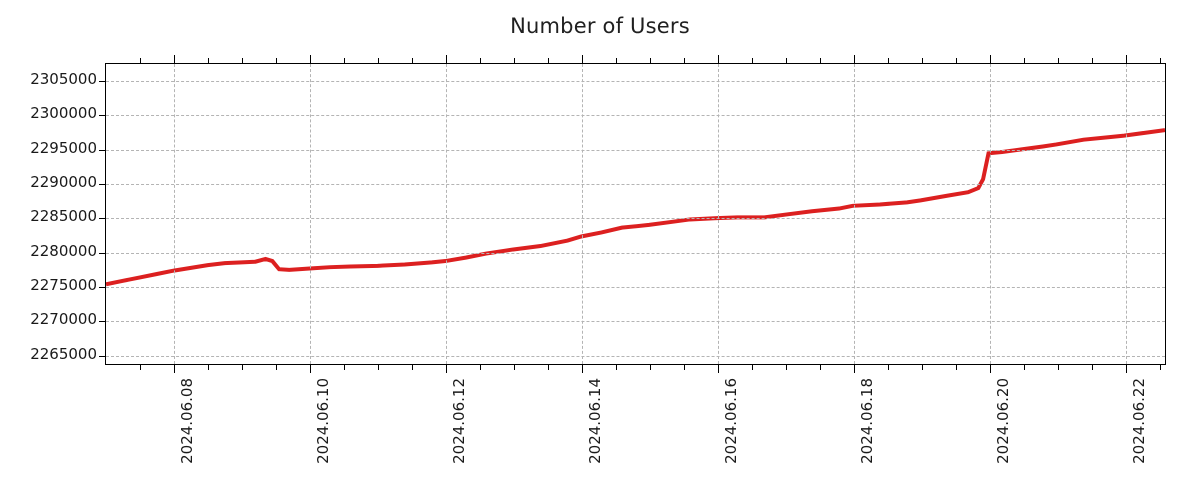 The image size is (1200, 500). What do you see at coordinates (63, 79) in the screenshot?
I see `y-axis-tick-label: 2305000` at bounding box center [63, 79].